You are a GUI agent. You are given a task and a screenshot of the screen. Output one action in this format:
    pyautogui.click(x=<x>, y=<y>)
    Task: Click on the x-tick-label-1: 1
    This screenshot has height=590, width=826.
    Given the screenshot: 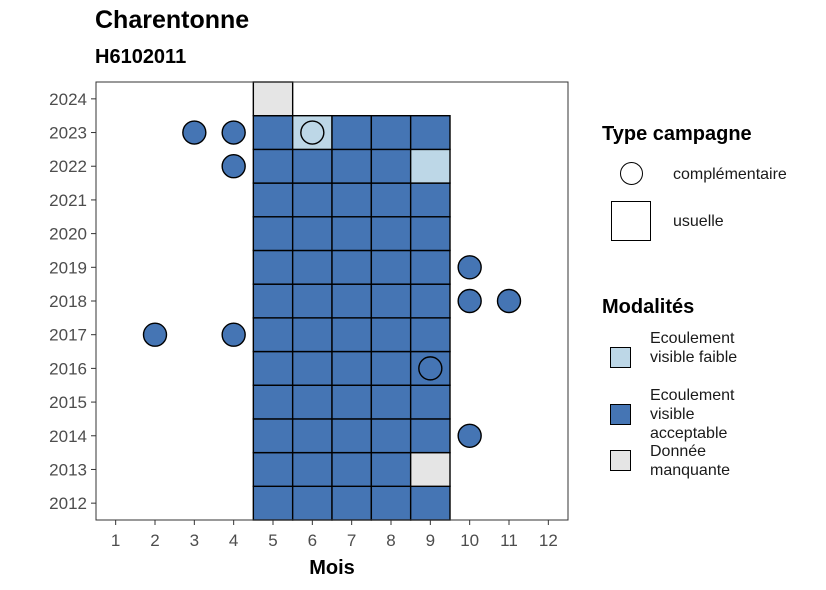 What is the action you would take?
    pyautogui.click(x=115, y=540)
    